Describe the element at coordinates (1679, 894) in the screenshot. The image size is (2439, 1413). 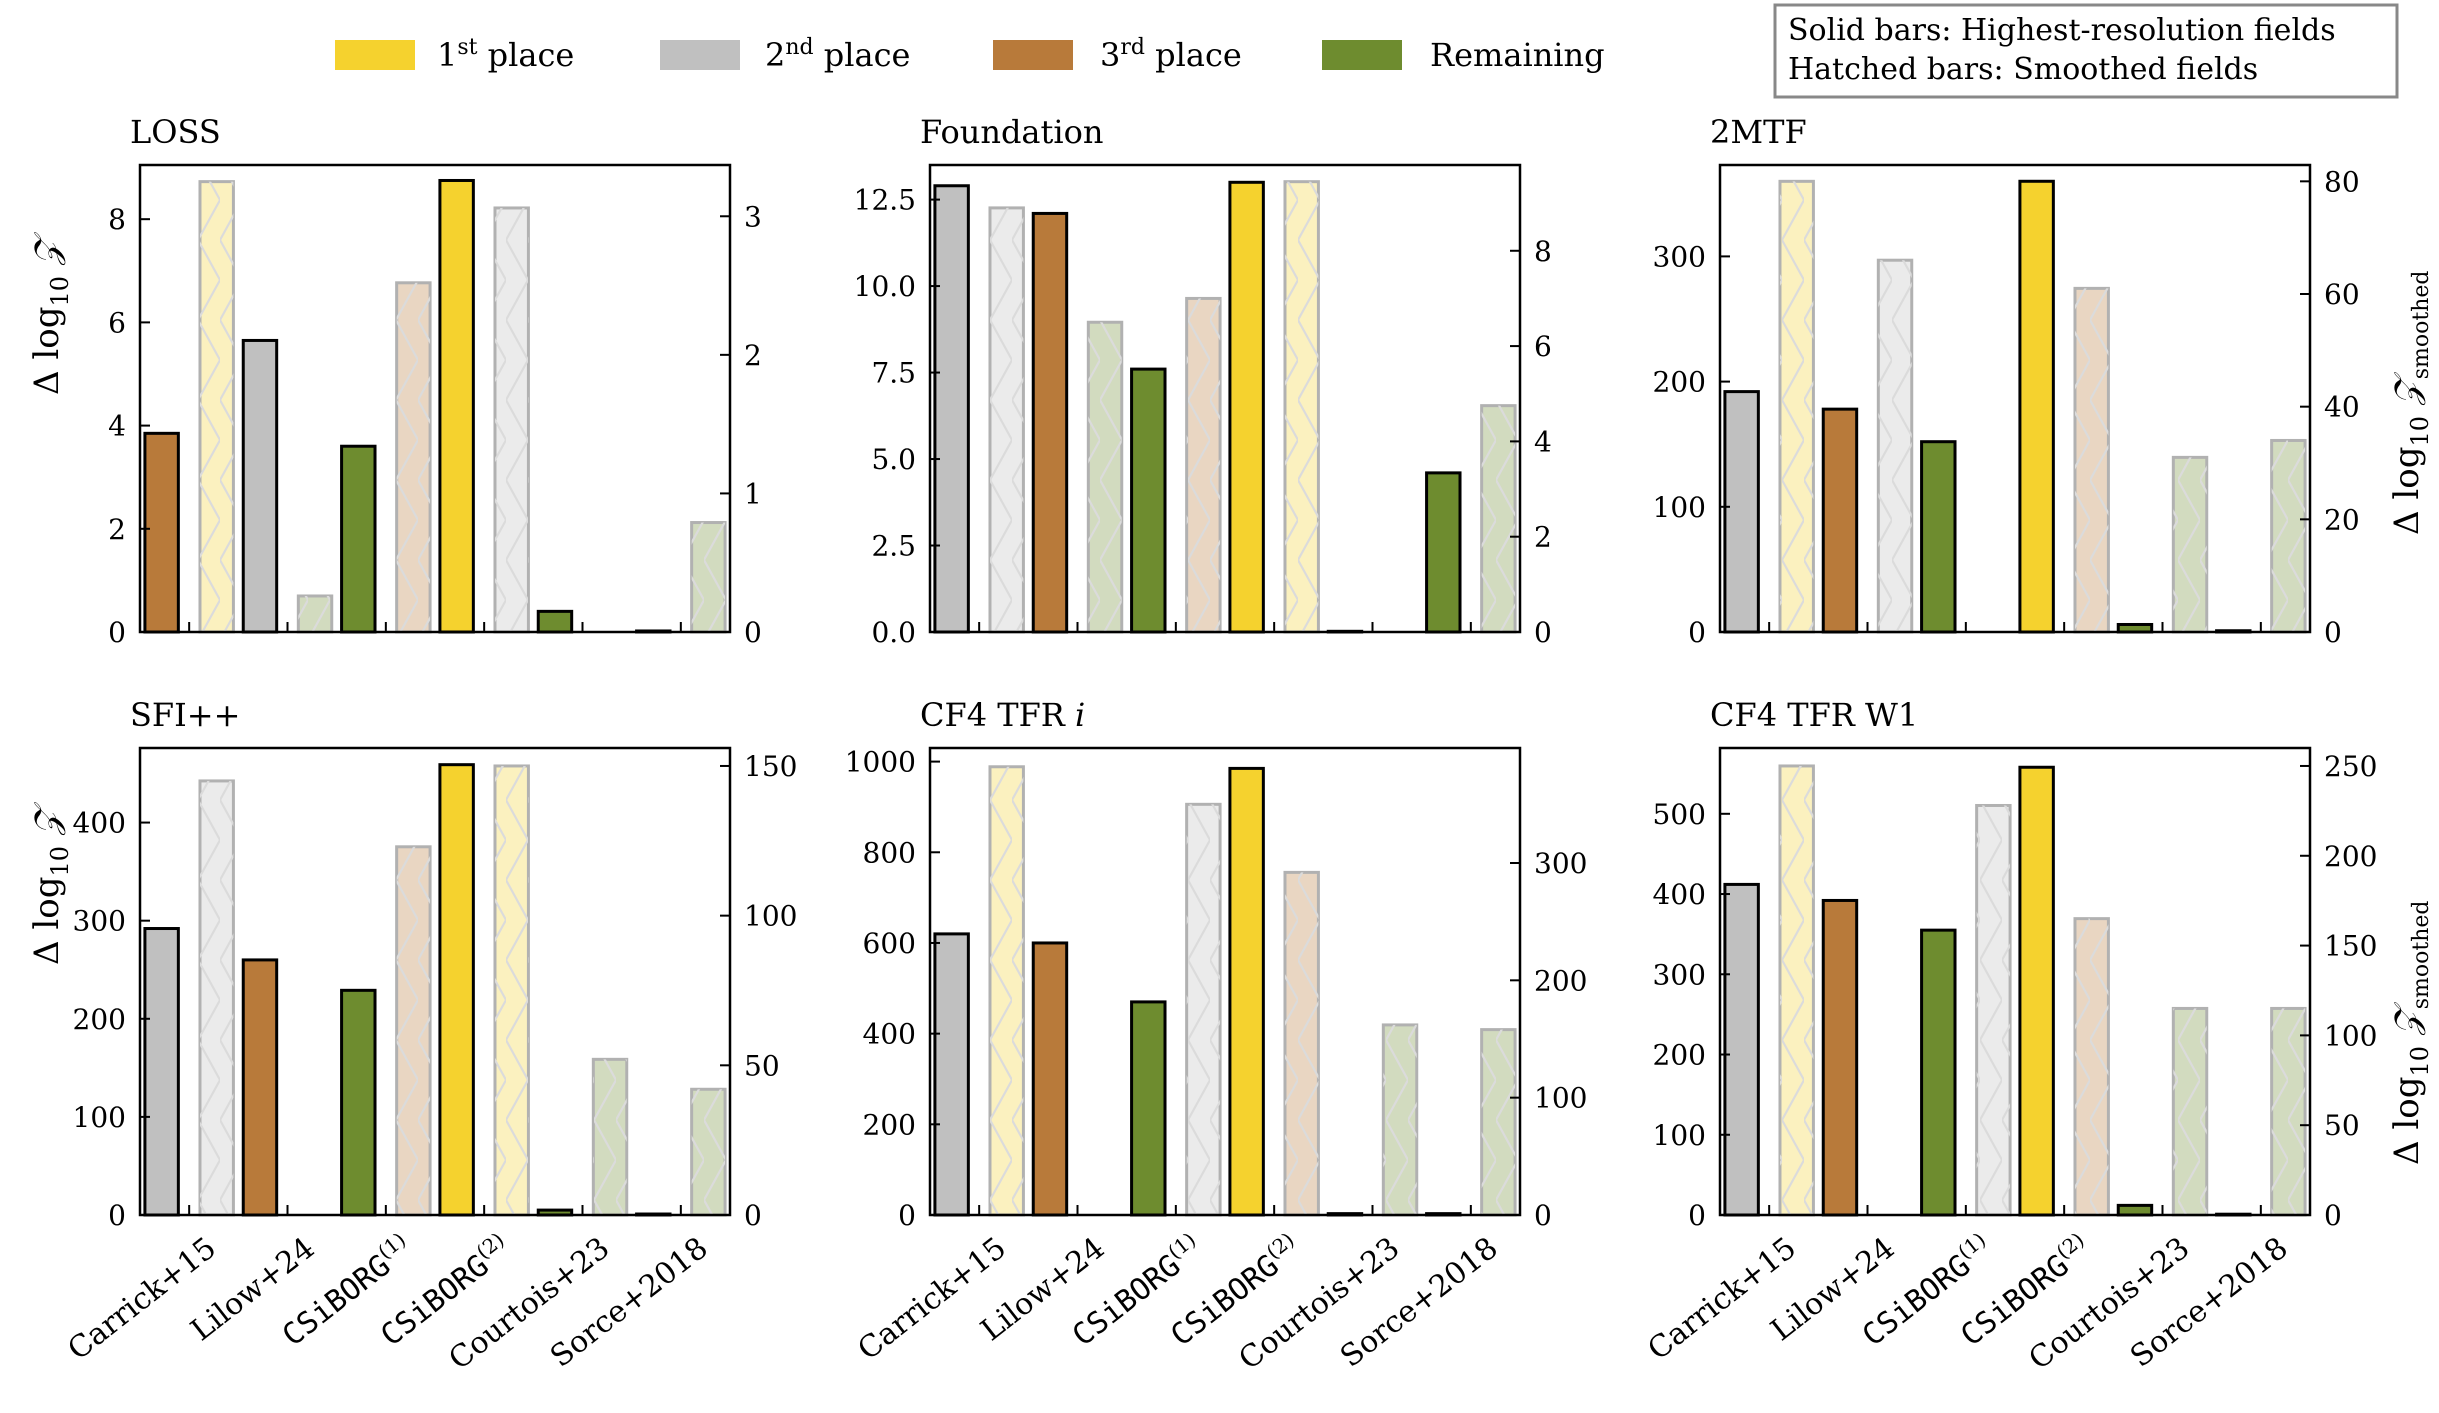
I see `ytick-left-cf4-tfr-w1-4: 400` at that location.